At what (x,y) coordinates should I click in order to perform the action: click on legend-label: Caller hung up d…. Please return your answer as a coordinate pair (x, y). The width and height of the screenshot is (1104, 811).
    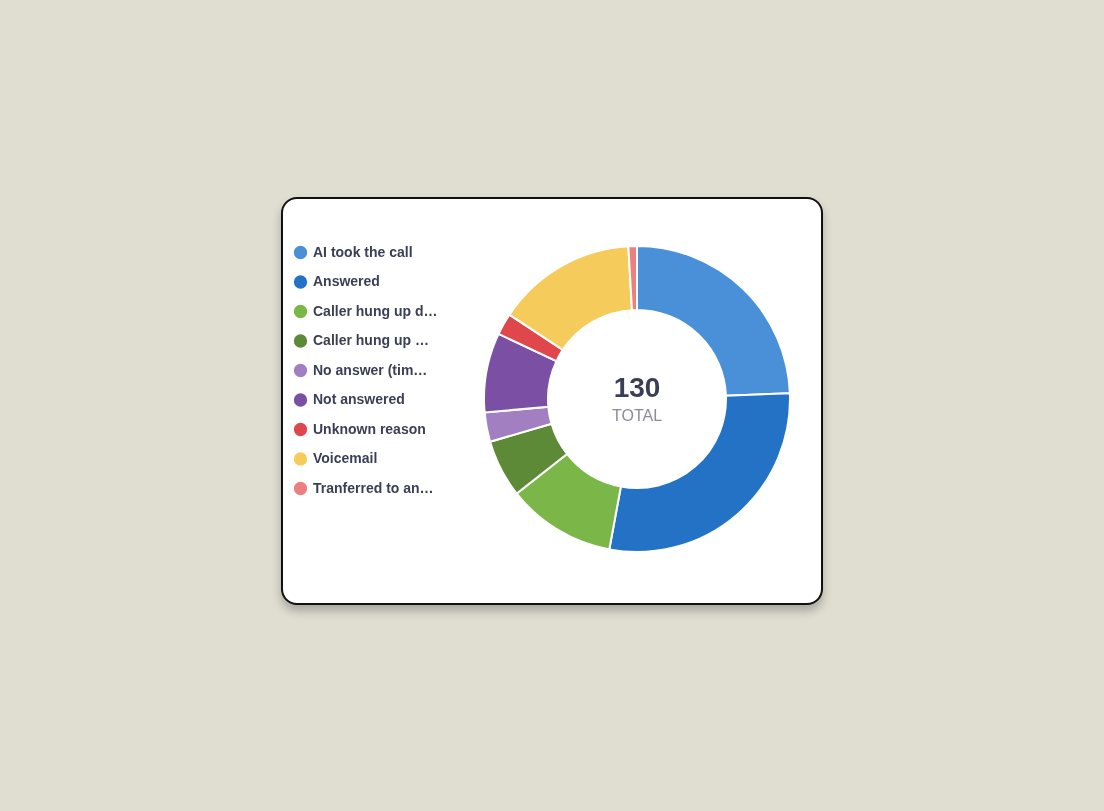
    Looking at the image, I should click on (375, 310).